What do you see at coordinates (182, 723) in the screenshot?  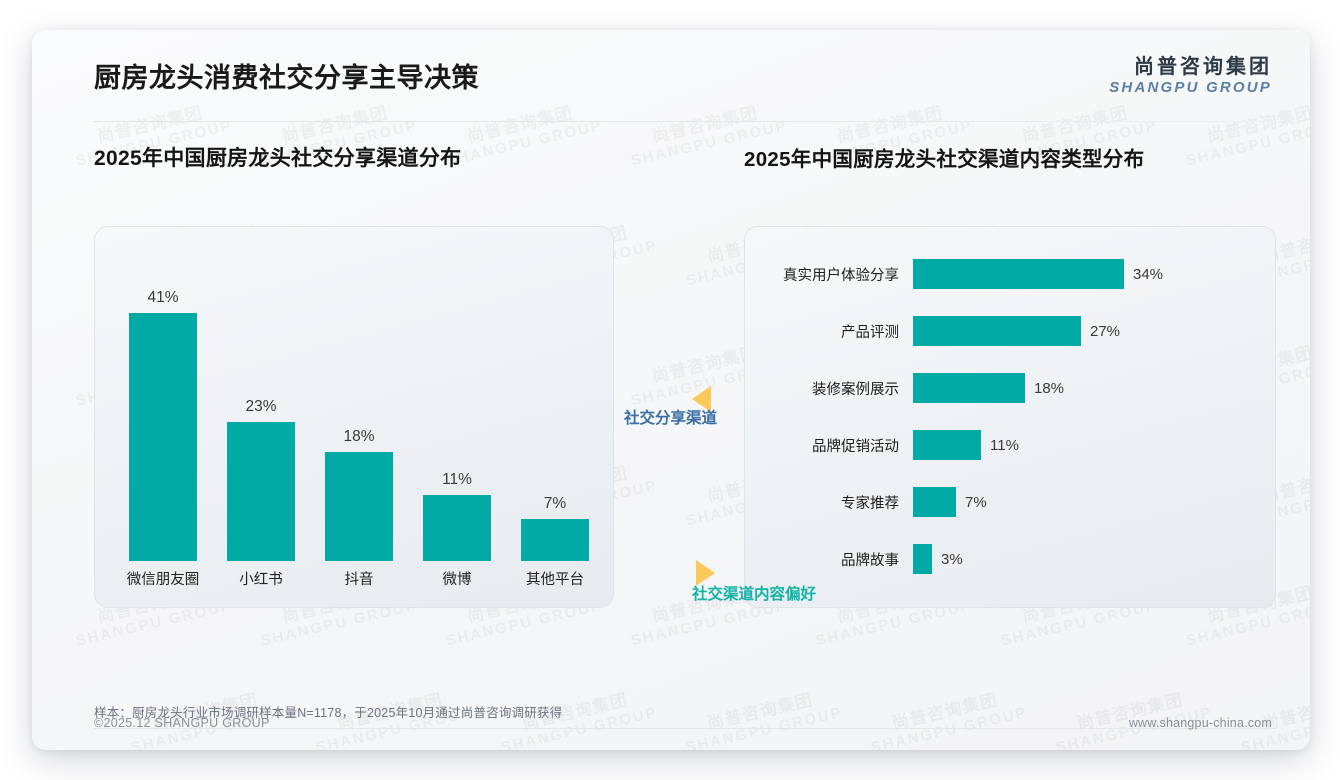 I see `footer-copyright: ©2025.12 SHANGPU GROUP` at bounding box center [182, 723].